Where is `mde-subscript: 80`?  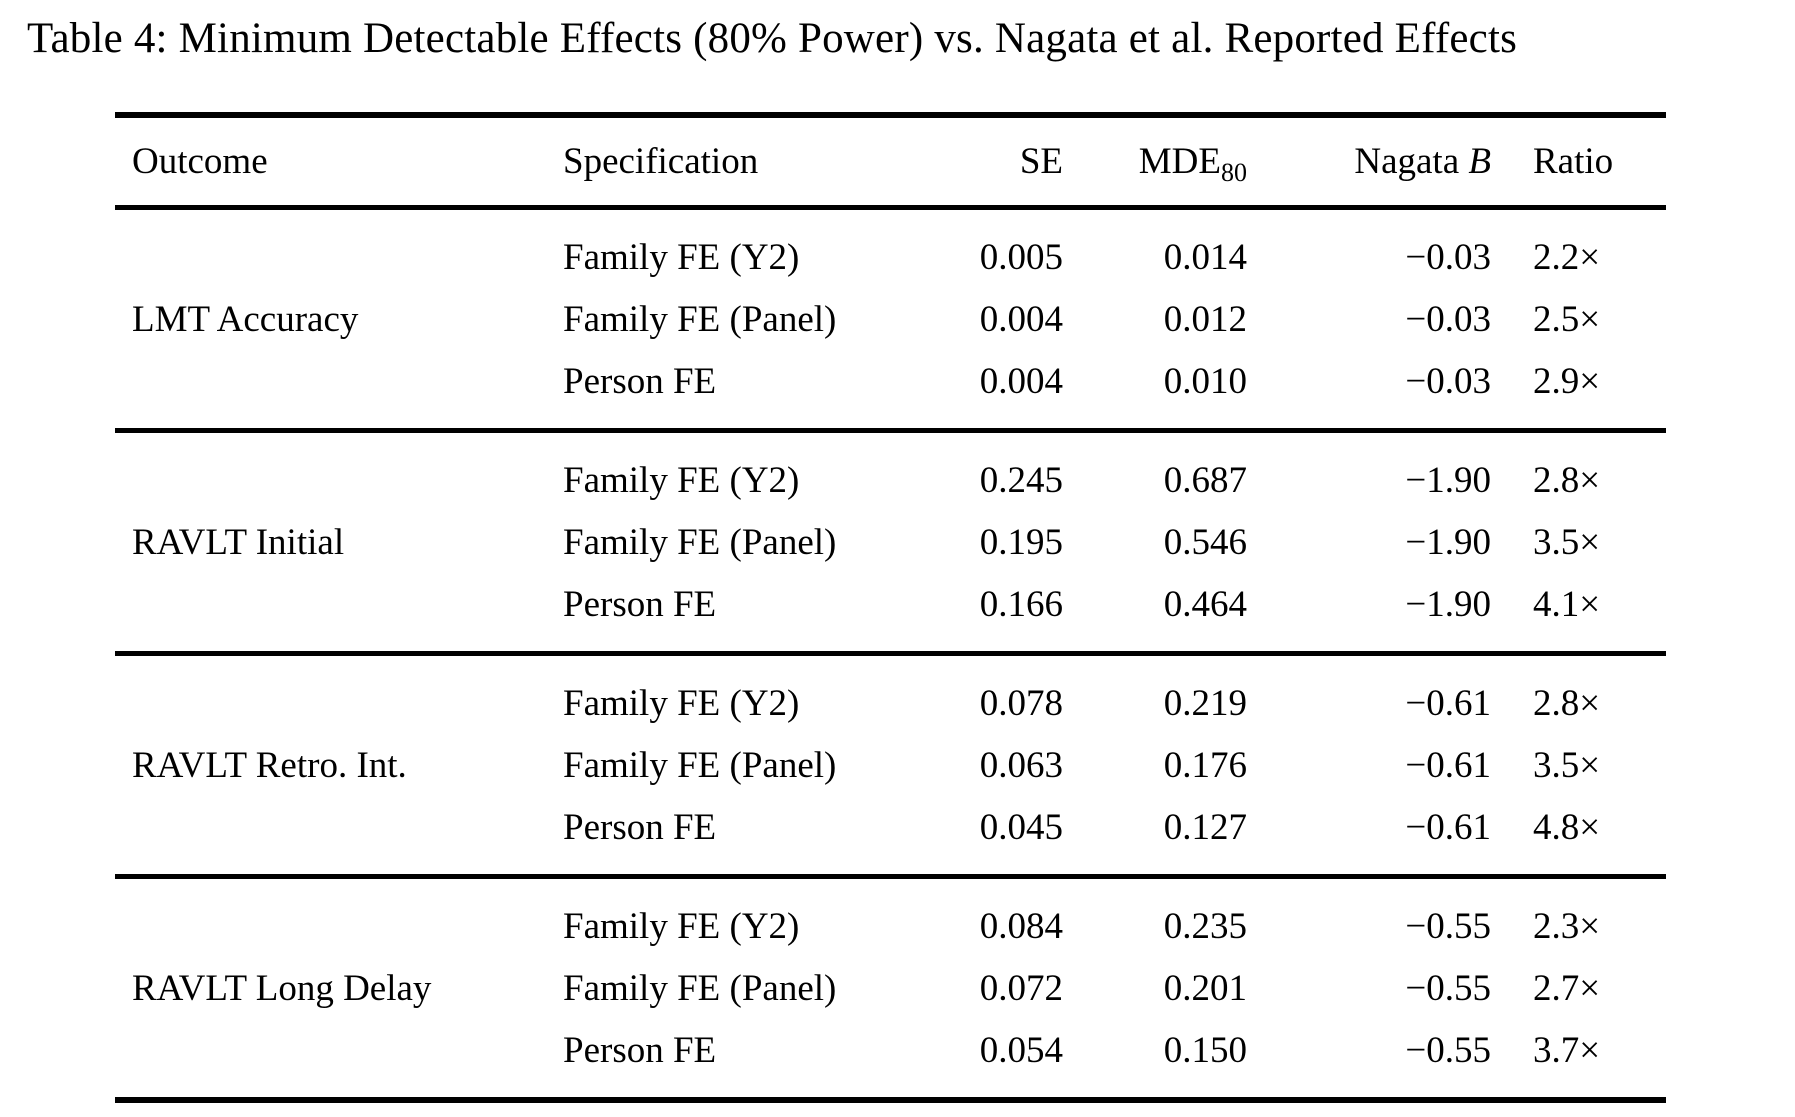
mde-subscript: 80 is located at coordinates (1234, 172).